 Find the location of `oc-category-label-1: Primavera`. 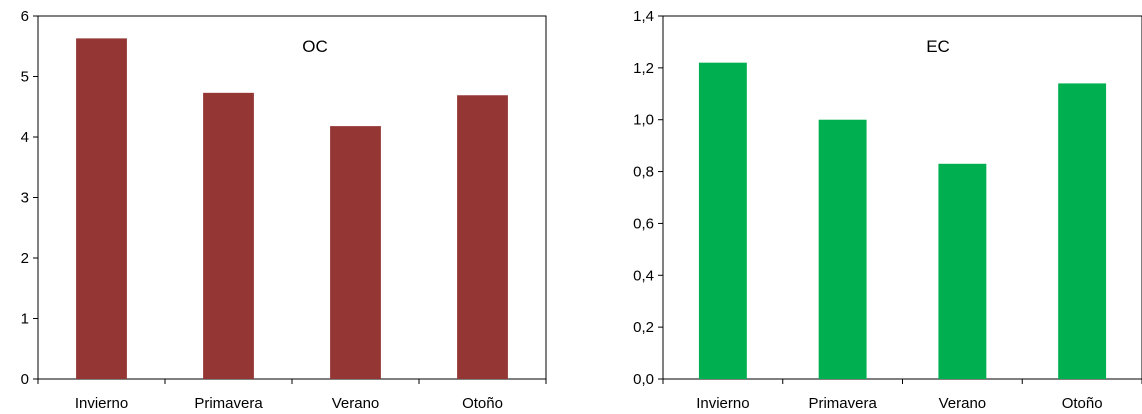

oc-category-label-1: Primavera is located at coordinates (228, 403).